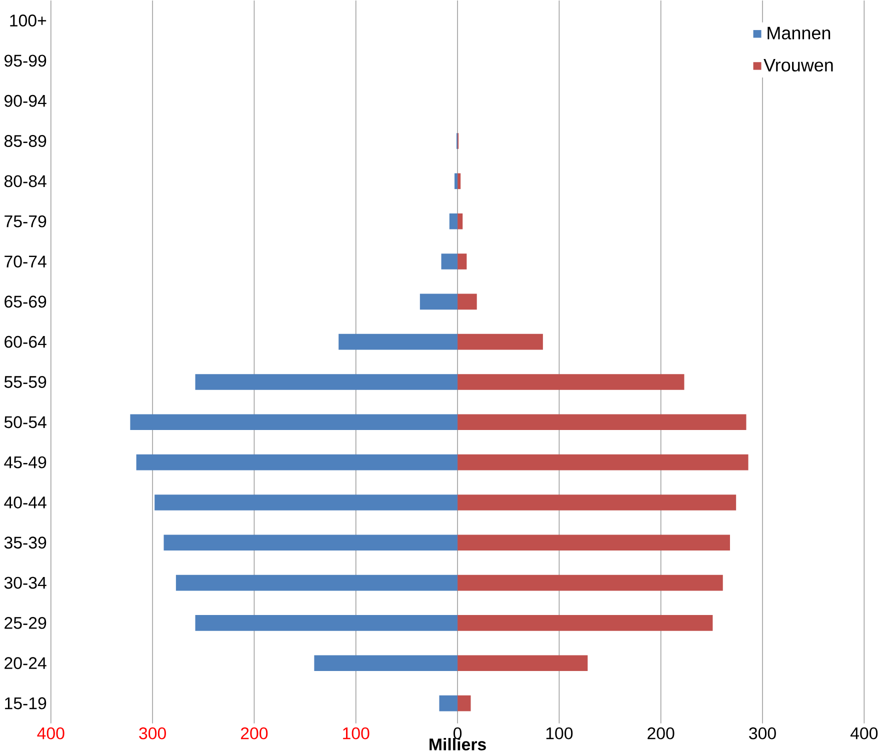  I want to click on y-tick-label: 85-89, so click(25, 140).